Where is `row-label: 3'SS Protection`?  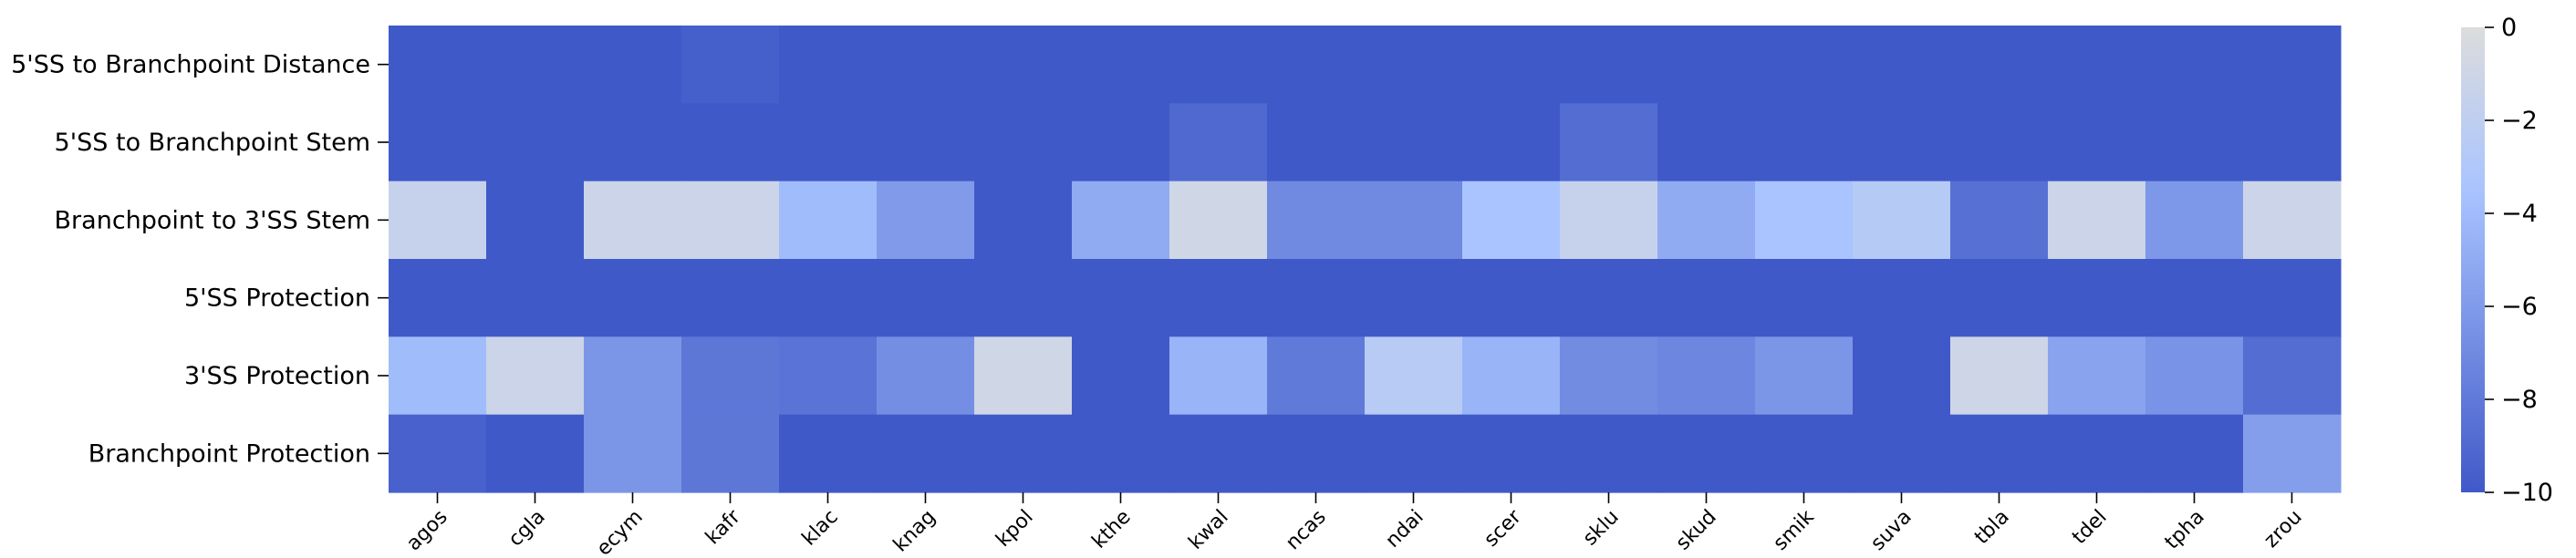
row-label: 3'SS Protection is located at coordinates (277, 376).